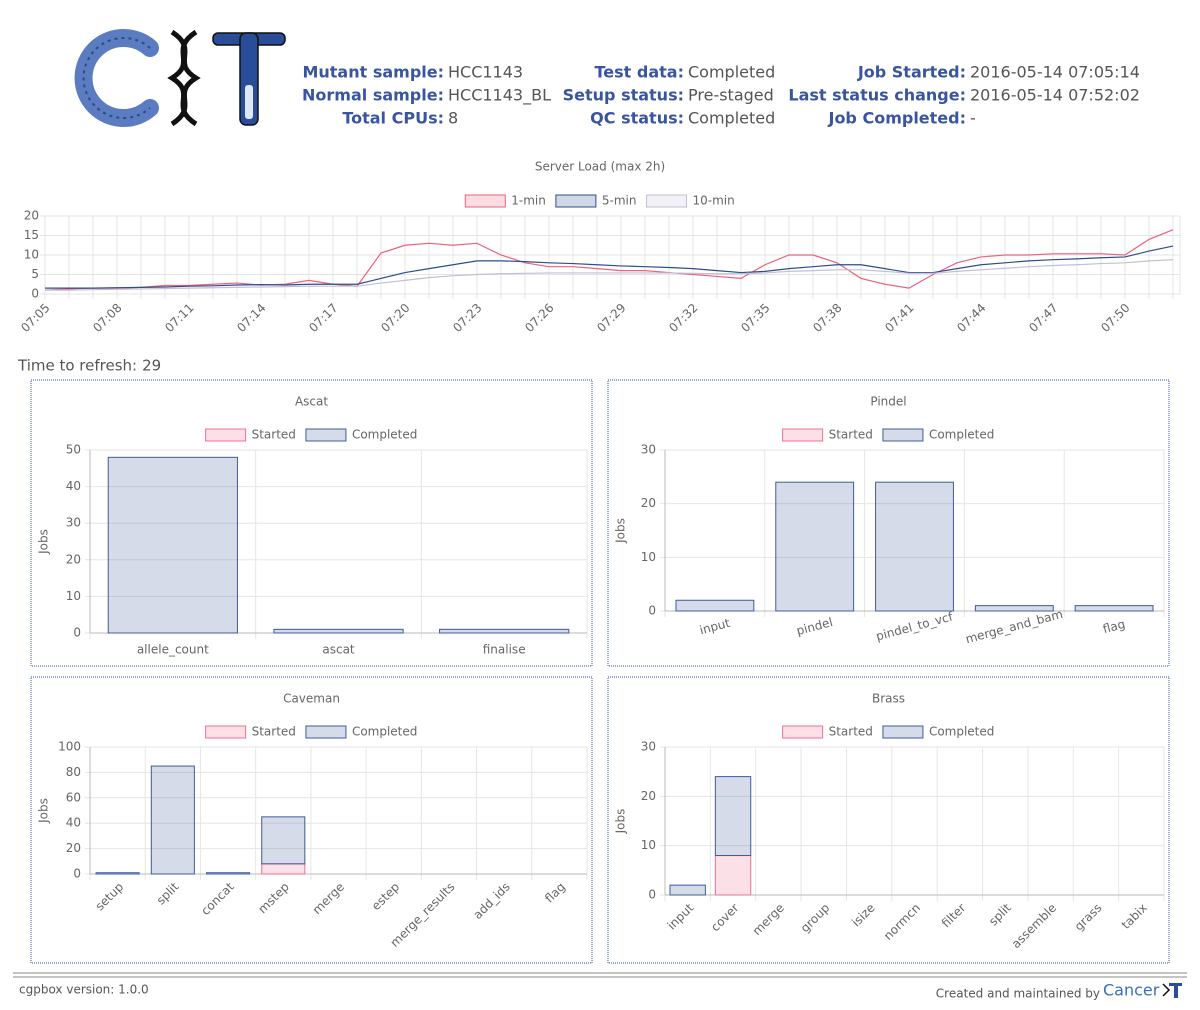 This screenshot has height=1010, width=1200. What do you see at coordinates (385, 896) in the screenshot?
I see `x-tick-label: estep` at bounding box center [385, 896].